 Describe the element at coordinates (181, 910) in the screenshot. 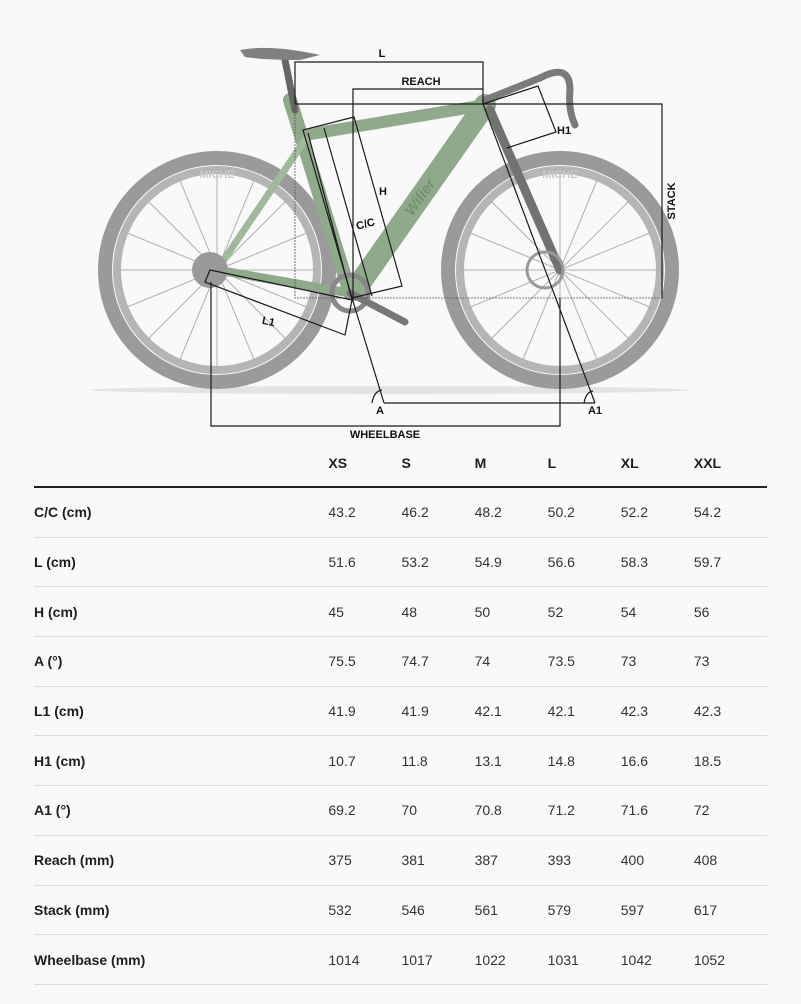

I see `row-label: Stack (mm)` at that location.